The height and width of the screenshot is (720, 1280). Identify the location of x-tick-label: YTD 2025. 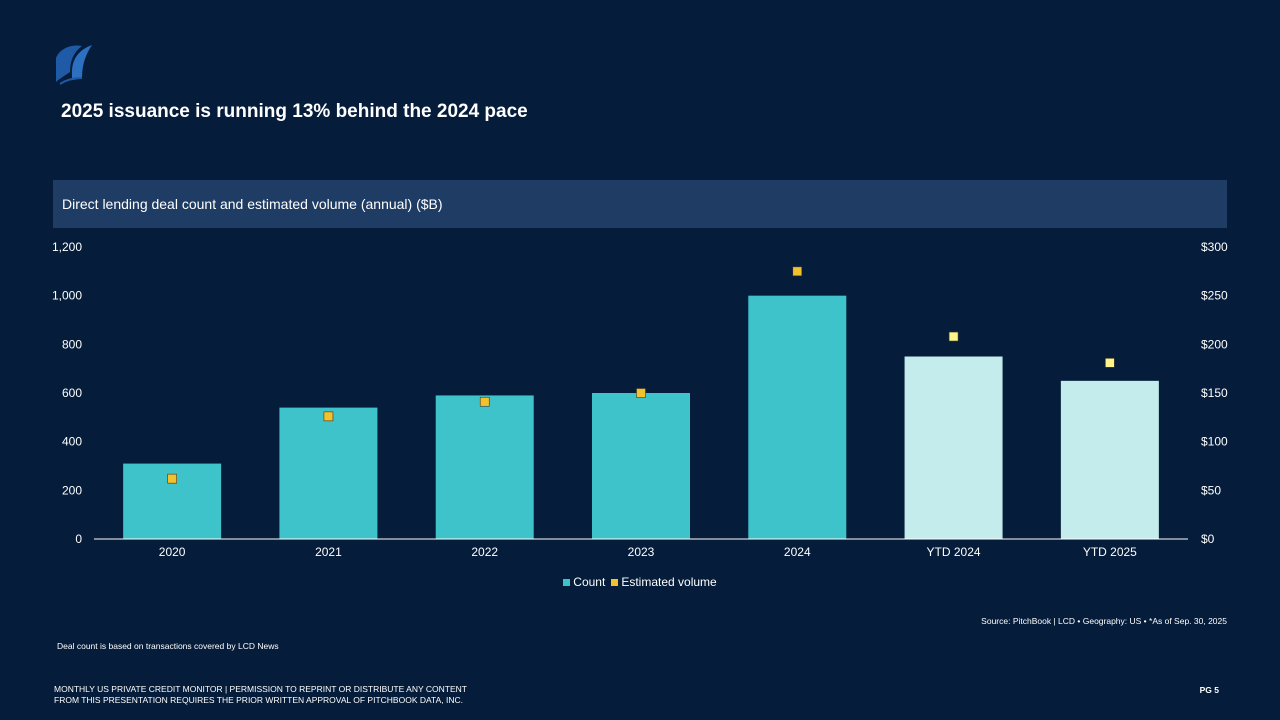
(1110, 552).